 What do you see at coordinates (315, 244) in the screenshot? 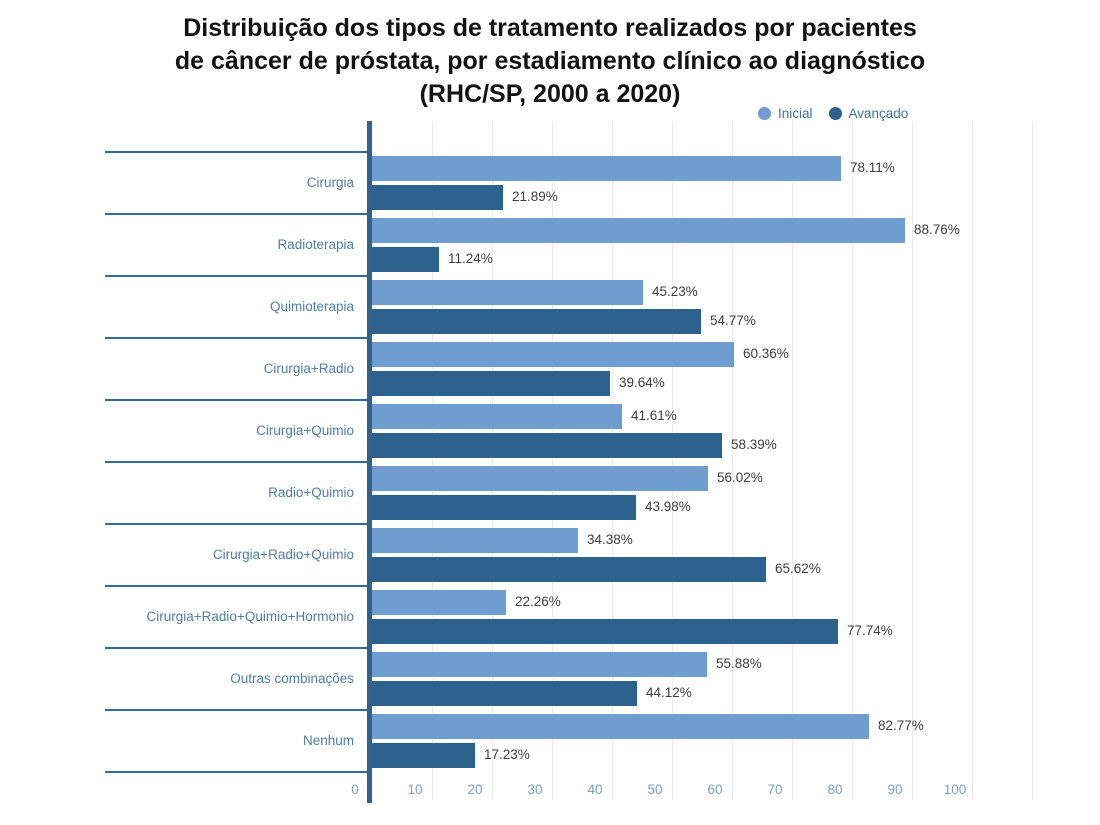
I see `category-label: Radioterapia` at bounding box center [315, 244].